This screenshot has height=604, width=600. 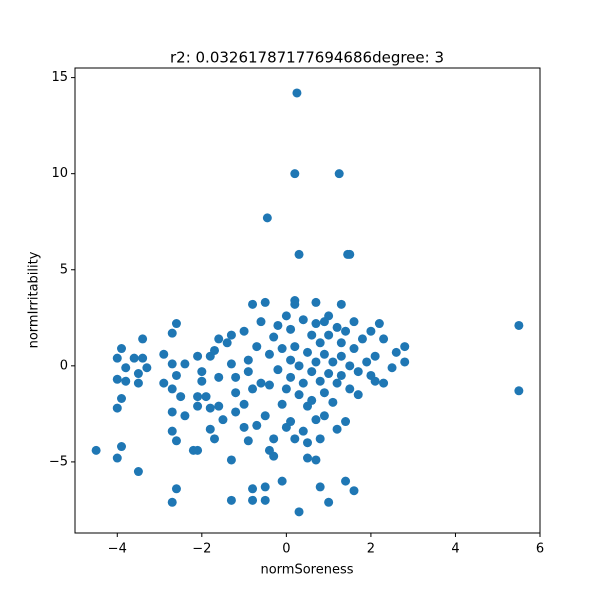 What do you see at coordinates (201, 549) in the screenshot?
I see `x-tick-label: −2` at bounding box center [201, 549].